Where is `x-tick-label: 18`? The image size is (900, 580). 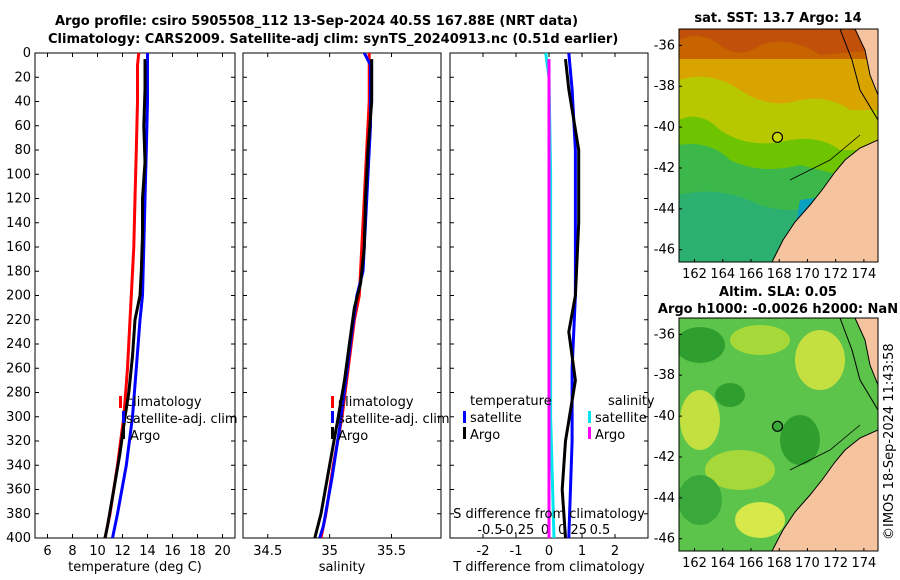
x-tick-label: 18 is located at coordinates (197, 551).